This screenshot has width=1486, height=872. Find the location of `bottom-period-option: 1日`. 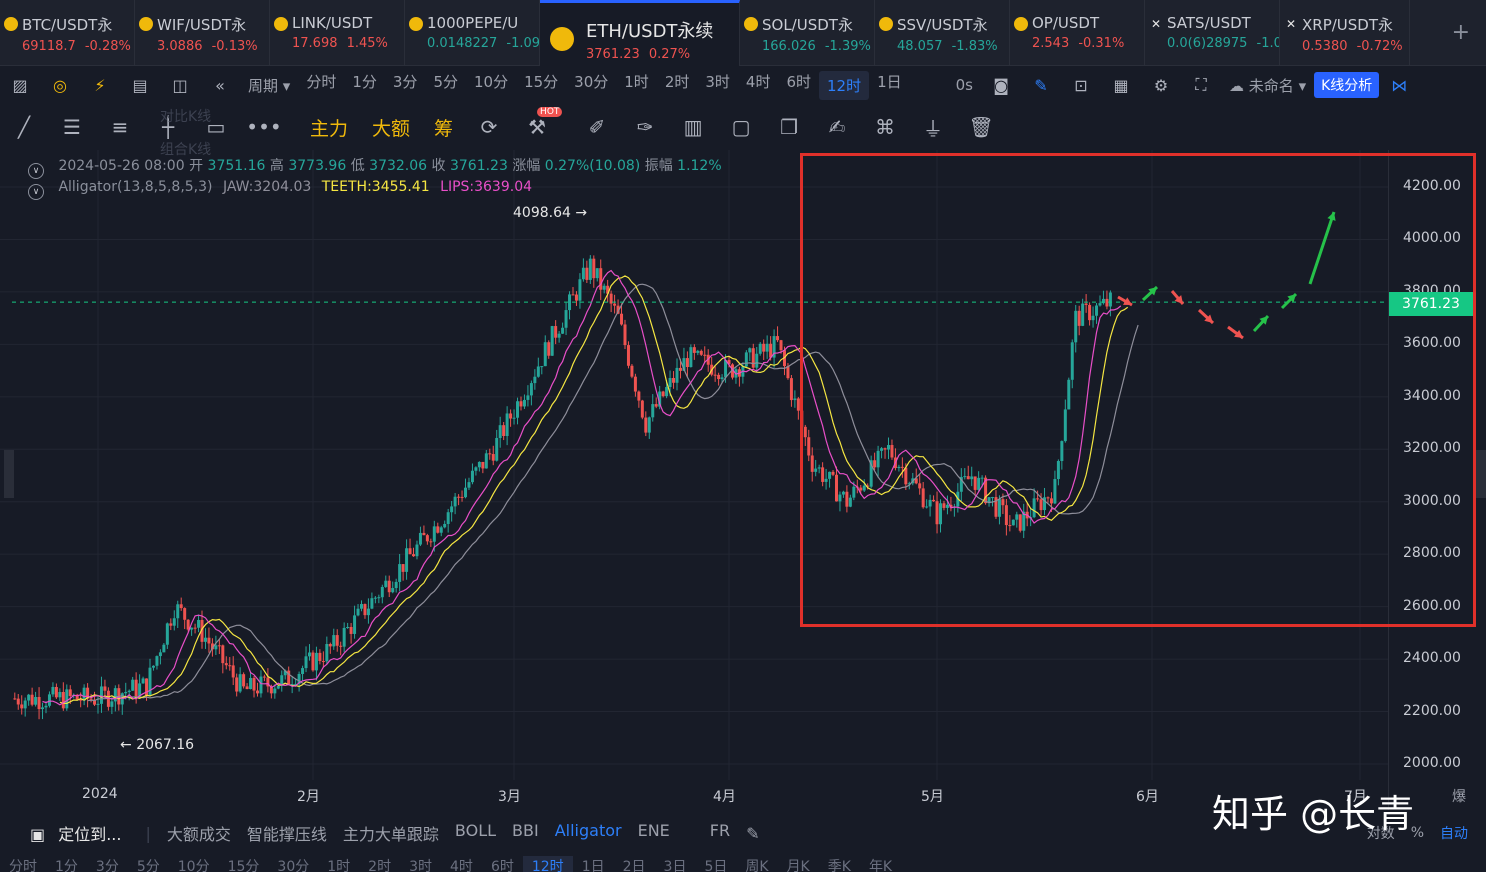

bottom-period-option: 1日 is located at coordinates (593, 865).